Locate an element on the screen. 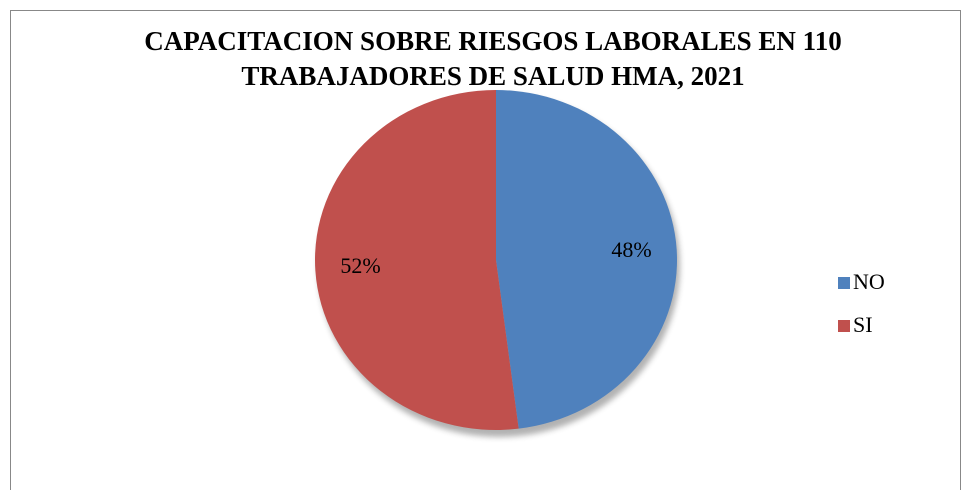 Image resolution: width=977 pixels, height=490 pixels. data-label: 48% is located at coordinates (631, 249).